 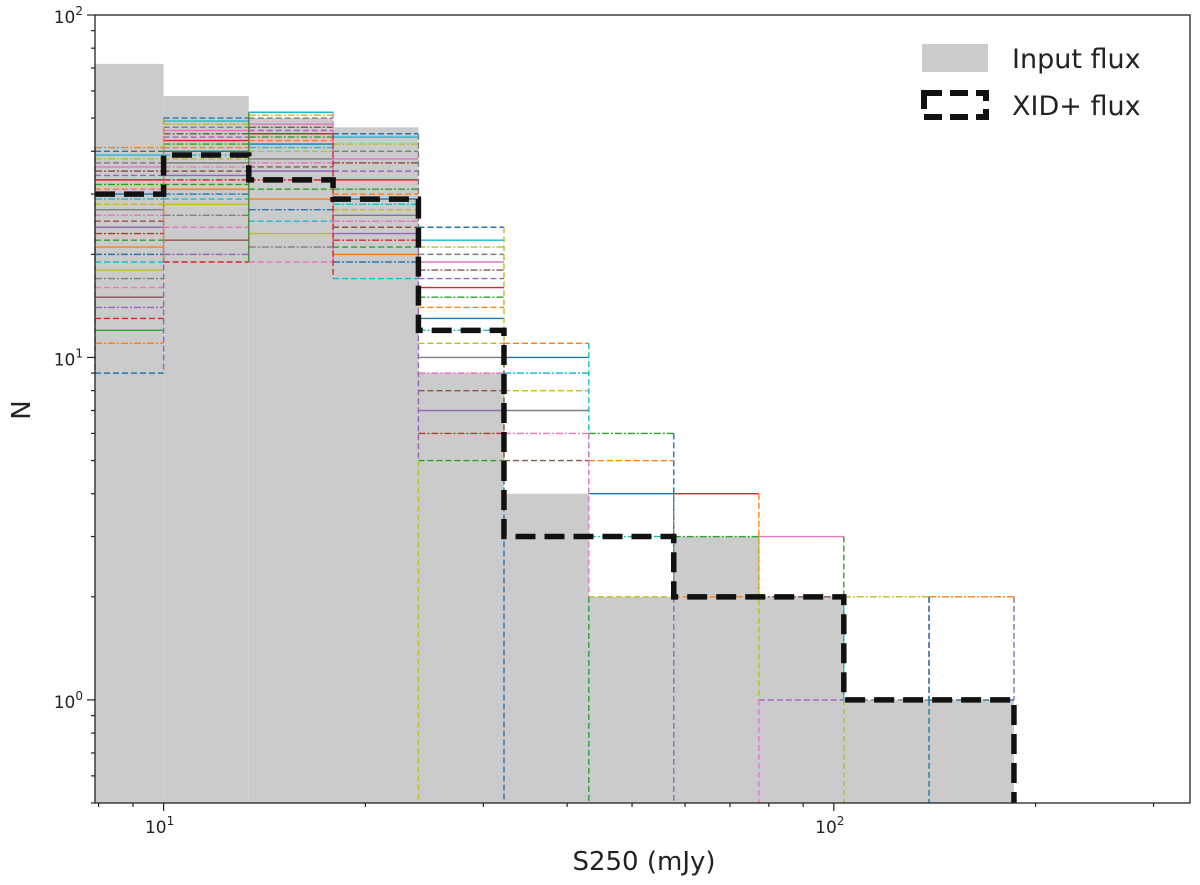 What do you see at coordinates (22, 409) in the screenshot?
I see `y-axis-label: N` at bounding box center [22, 409].